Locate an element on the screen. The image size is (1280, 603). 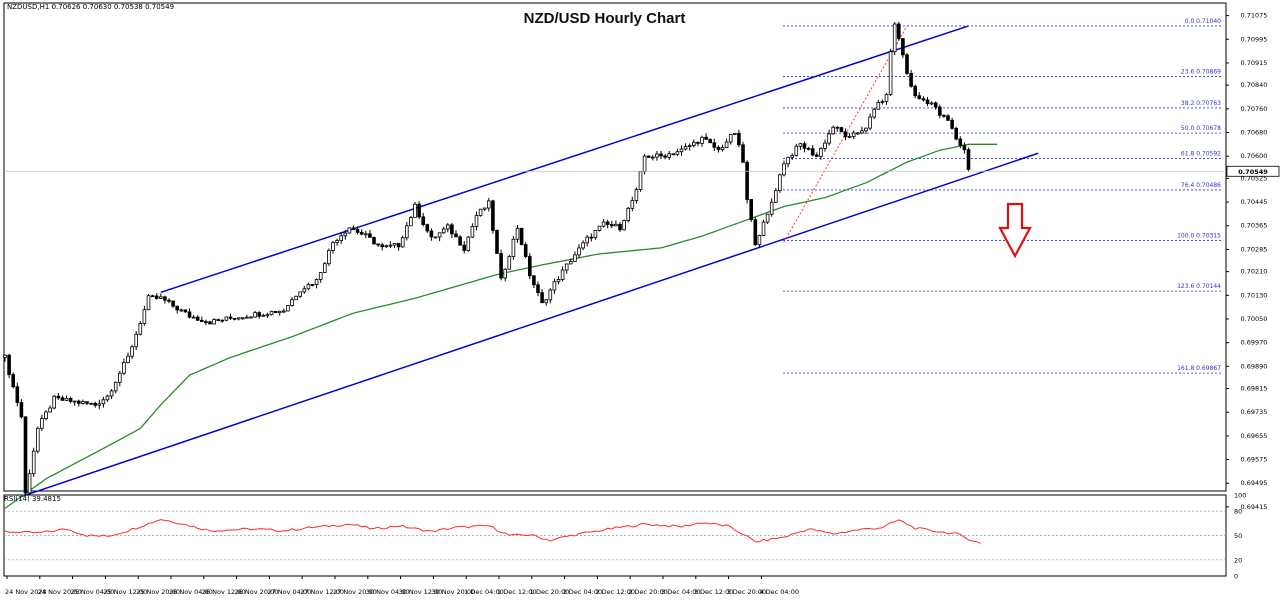
fib-level-label: 161.8 0.69867 is located at coordinates (1199, 368).